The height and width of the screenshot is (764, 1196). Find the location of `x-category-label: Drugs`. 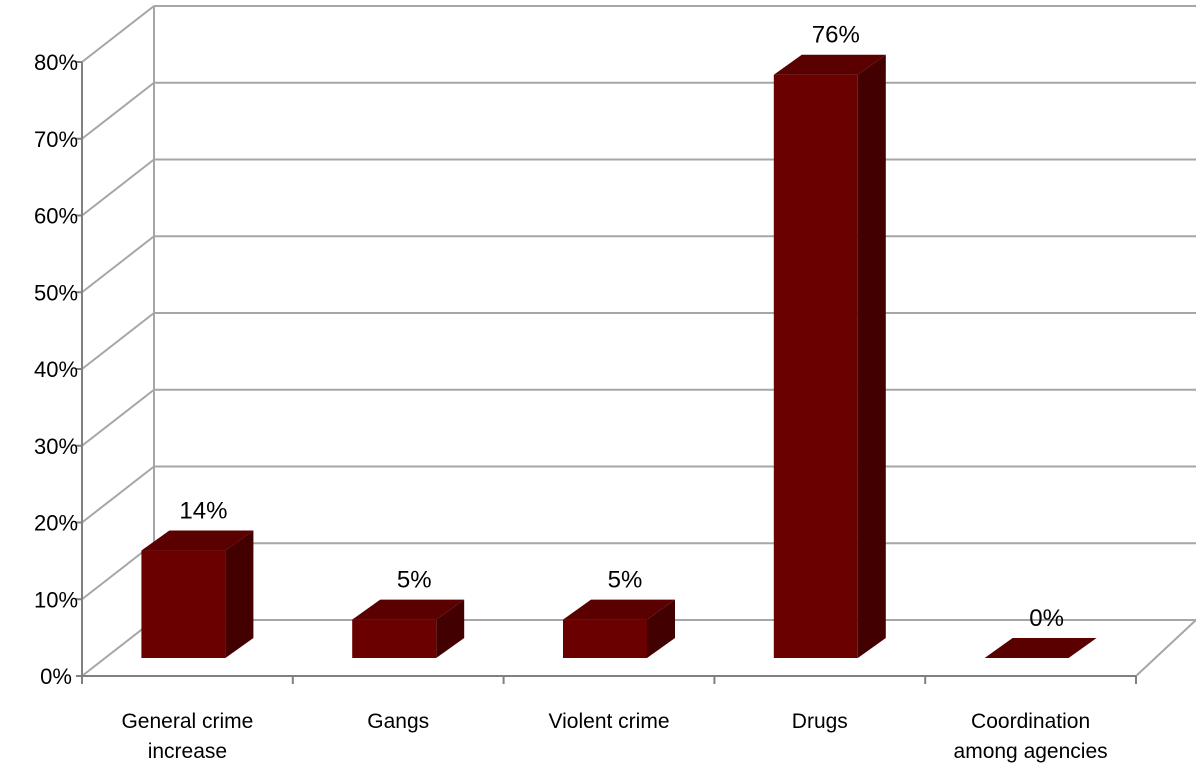

x-category-label: Drugs is located at coordinates (820, 721).